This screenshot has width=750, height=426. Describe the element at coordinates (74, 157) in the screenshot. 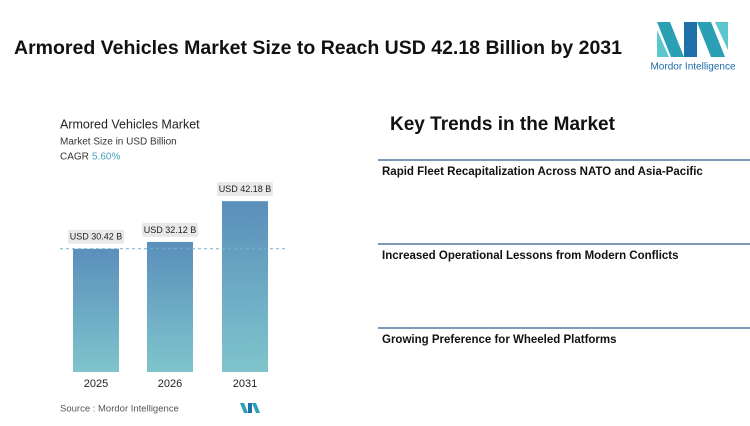

I see `cagr-label: CAGR` at that location.